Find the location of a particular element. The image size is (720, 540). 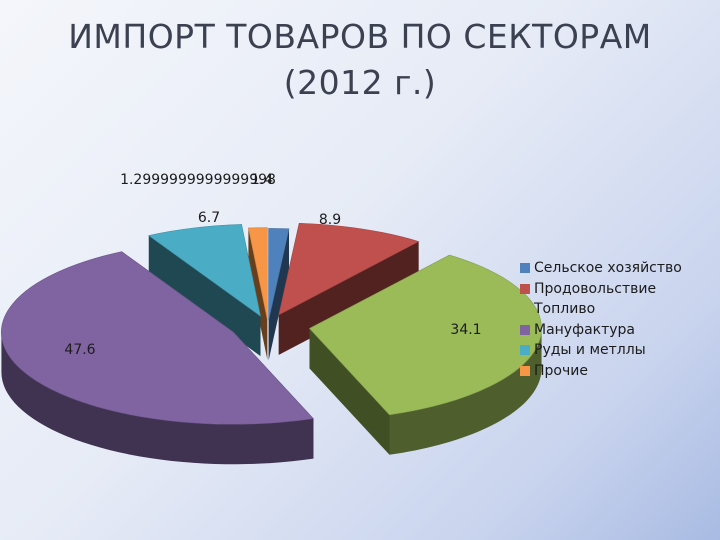

title-line-1: ИМПОРТ ТОВАРОВ ПО СЕКТОРАМ is located at coordinates (360, 36).